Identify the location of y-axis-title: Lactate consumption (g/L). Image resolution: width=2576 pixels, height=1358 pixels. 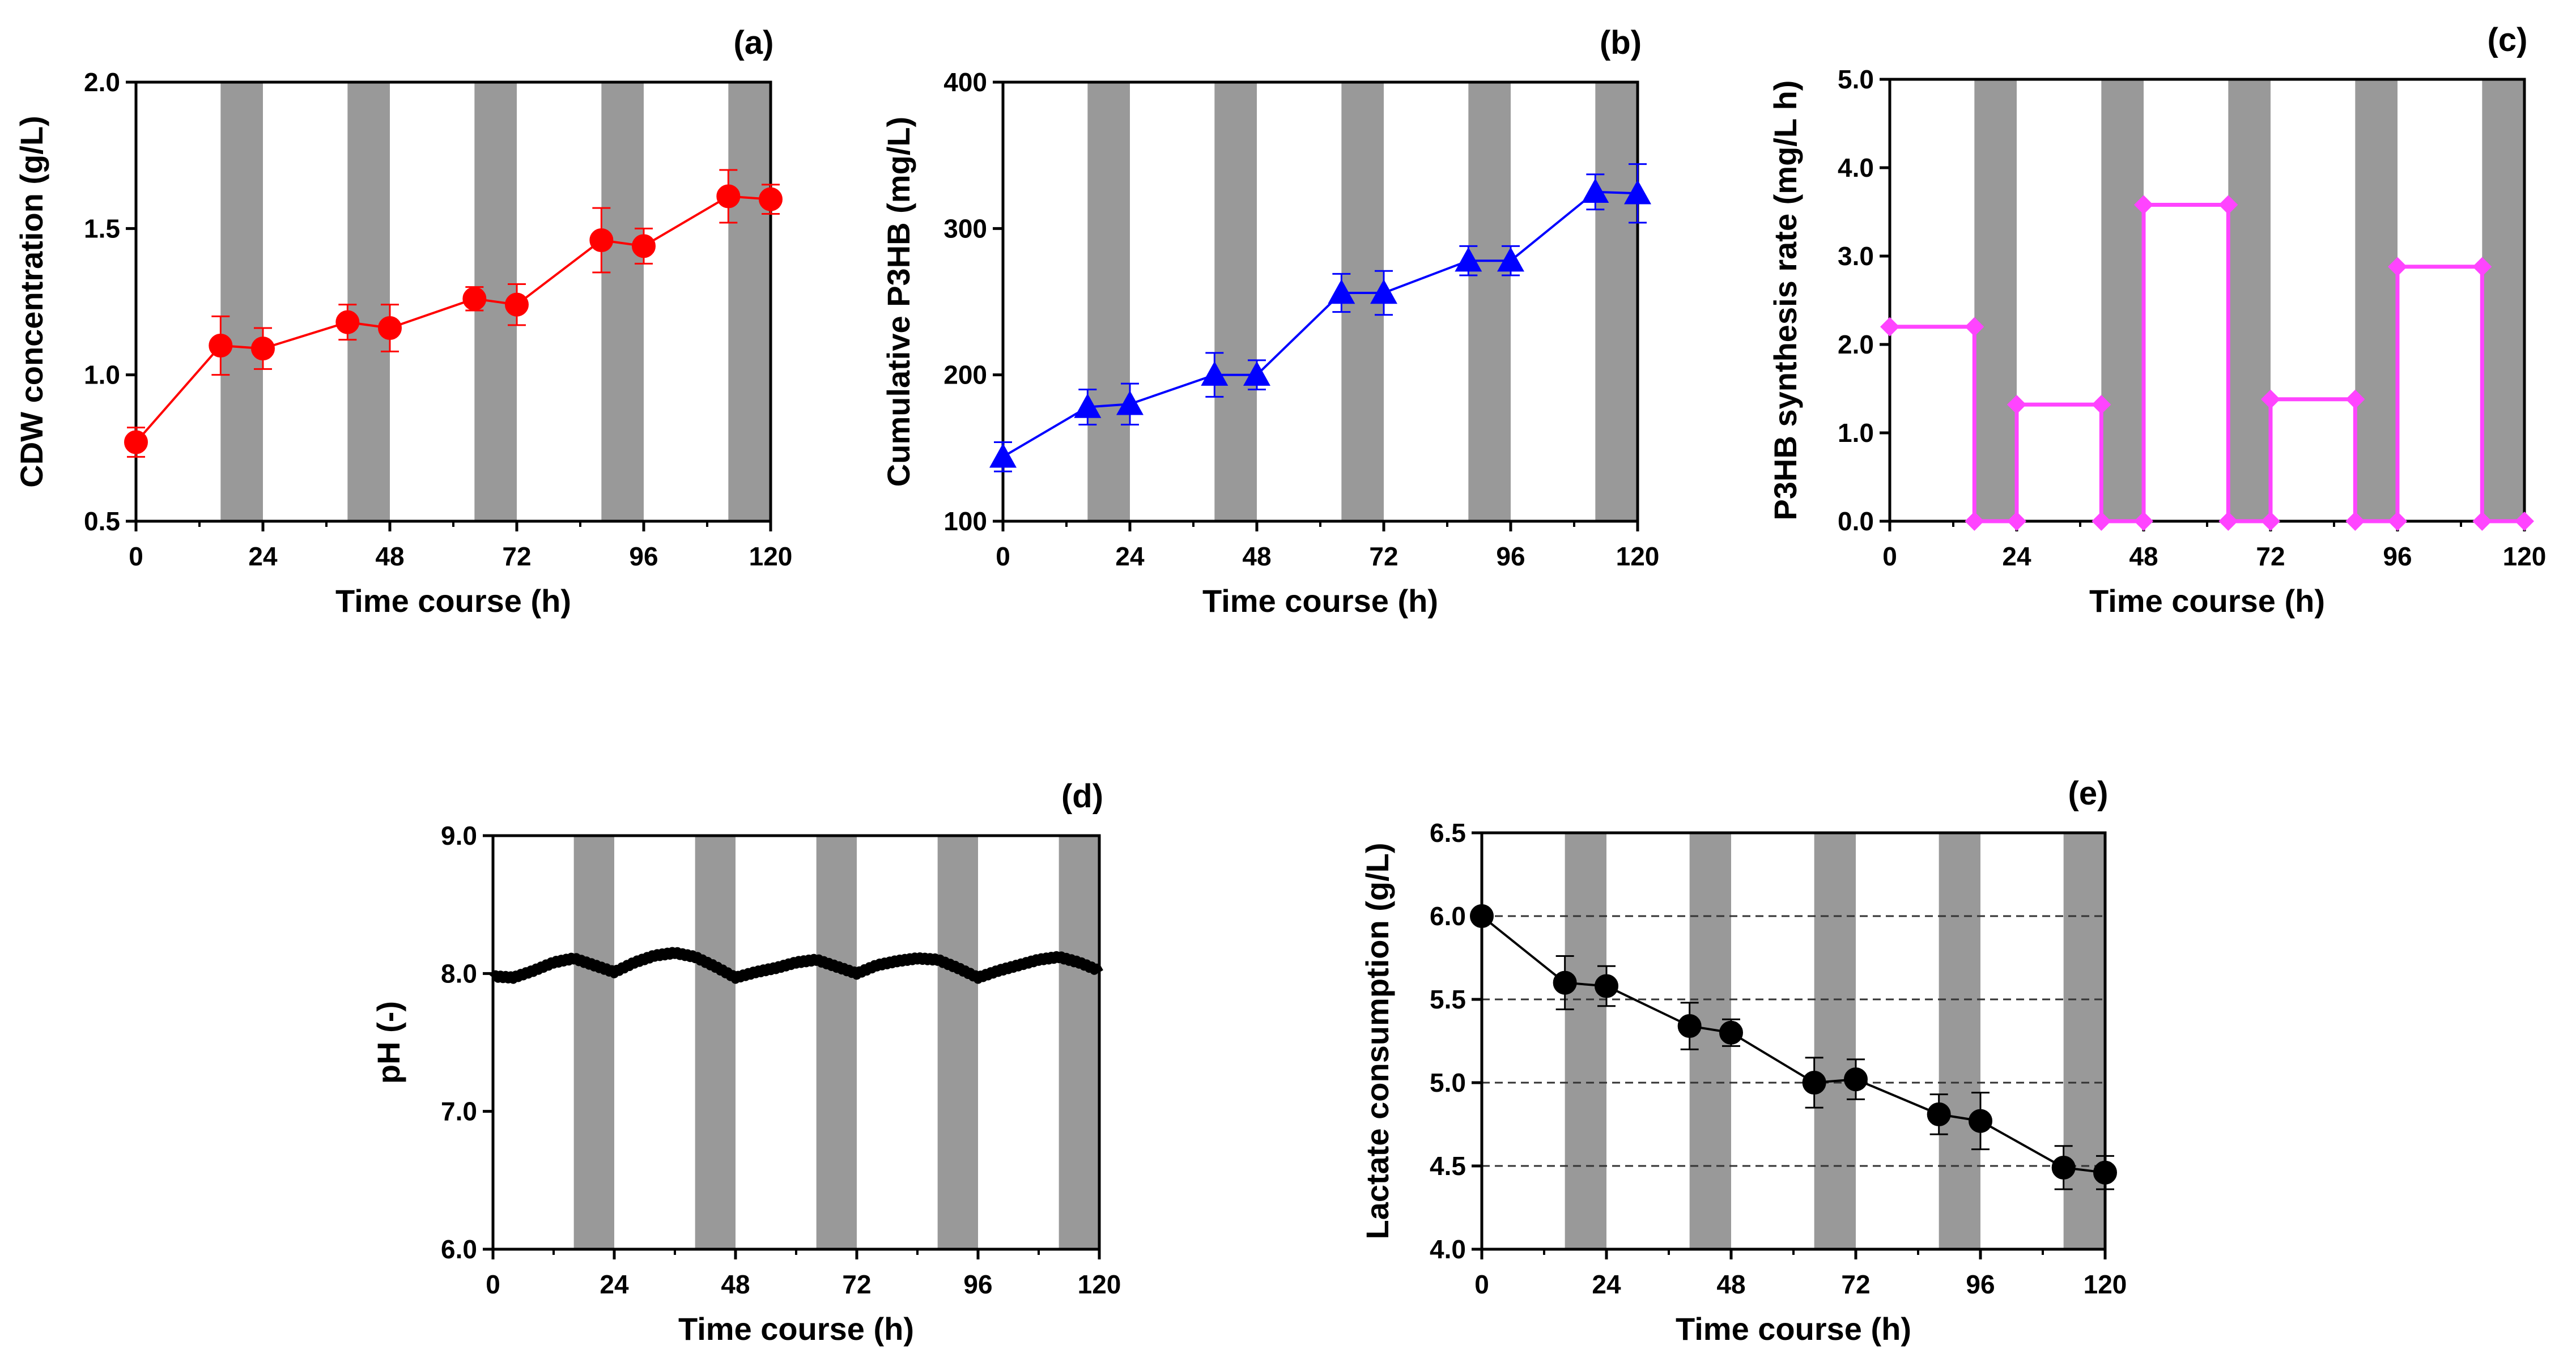
(1377, 1041).